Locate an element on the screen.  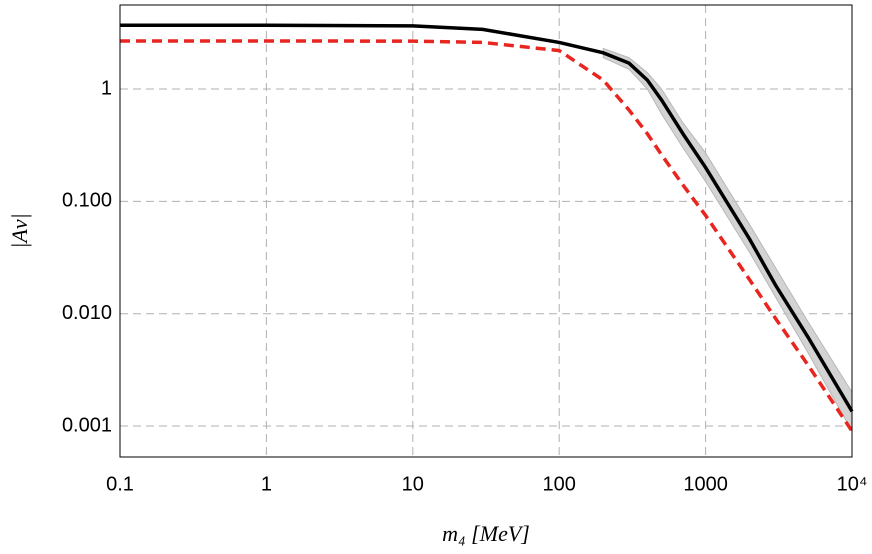
x-tick-label: 100 is located at coordinates (559, 484).